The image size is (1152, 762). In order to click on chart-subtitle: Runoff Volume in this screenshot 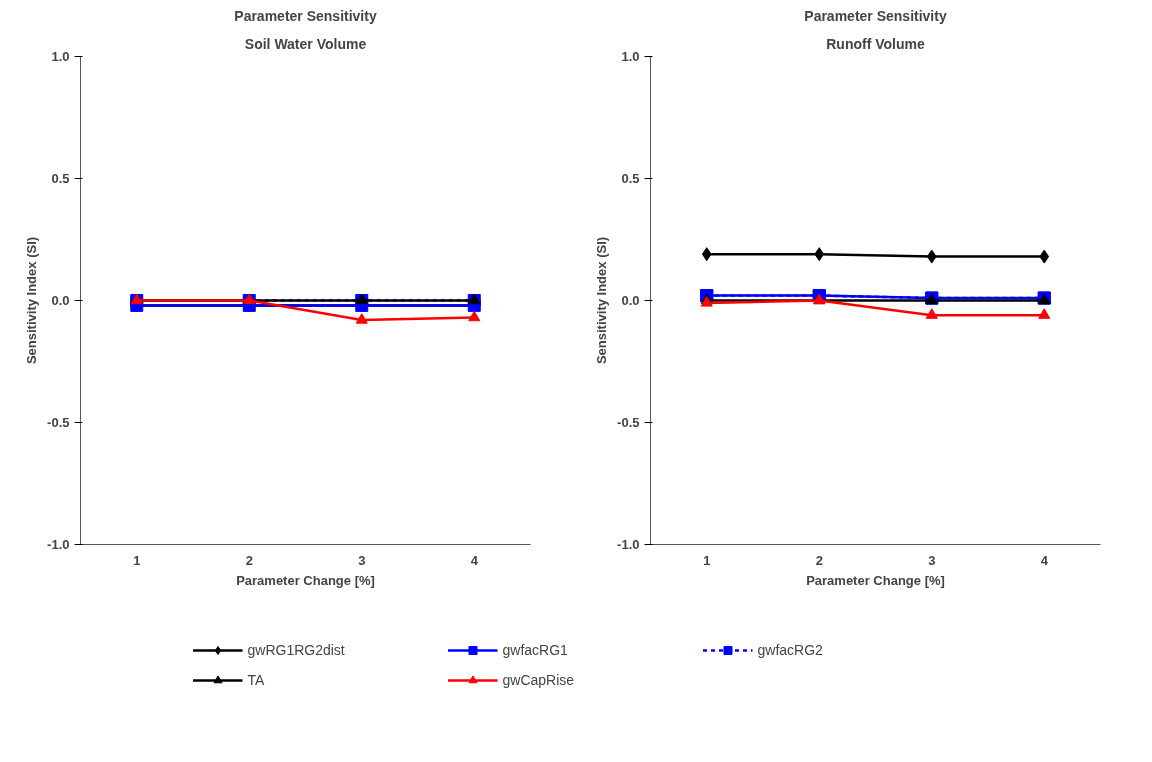, I will do `click(875, 43)`.